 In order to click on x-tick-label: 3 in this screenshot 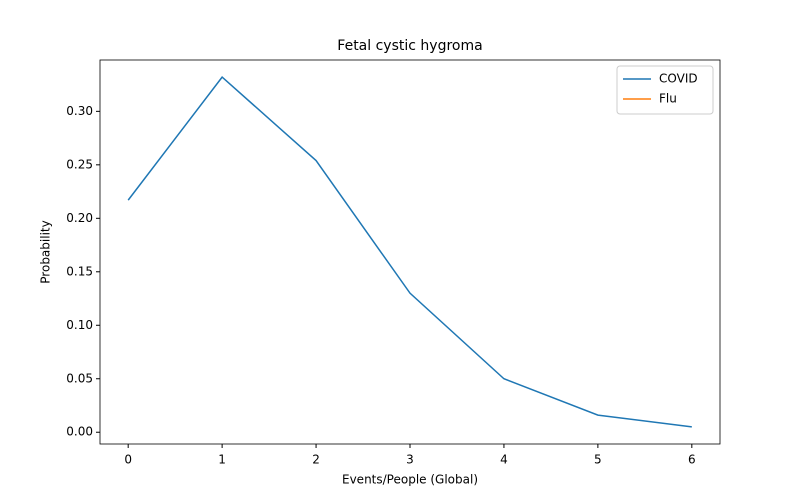, I will do `click(410, 460)`.